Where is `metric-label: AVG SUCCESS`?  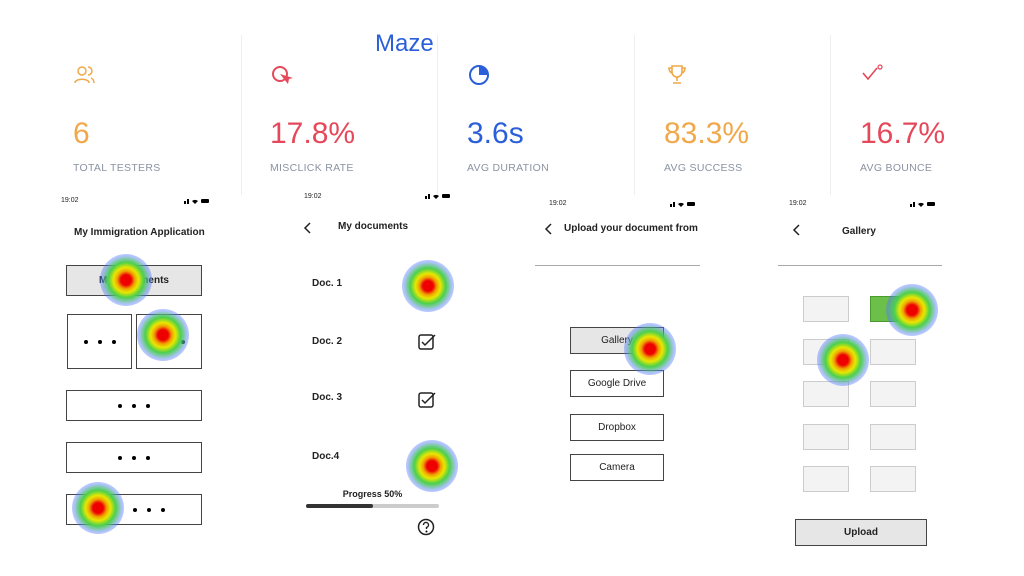
metric-label: AVG SUCCESS is located at coordinates (703, 168).